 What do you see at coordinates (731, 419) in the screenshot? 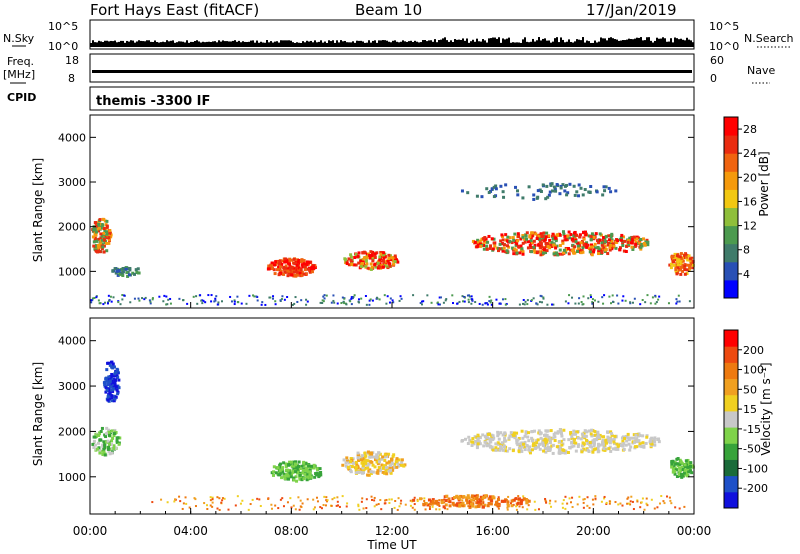
I see `velocity-colorbar-swatch` at bounding box center [731, 419].